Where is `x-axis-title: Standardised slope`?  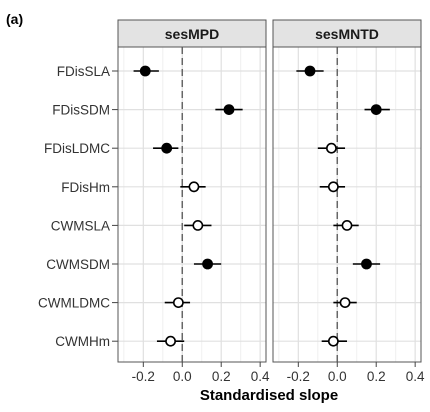
x-axis-title: Standardised slope is located at coordinates (269, 395).